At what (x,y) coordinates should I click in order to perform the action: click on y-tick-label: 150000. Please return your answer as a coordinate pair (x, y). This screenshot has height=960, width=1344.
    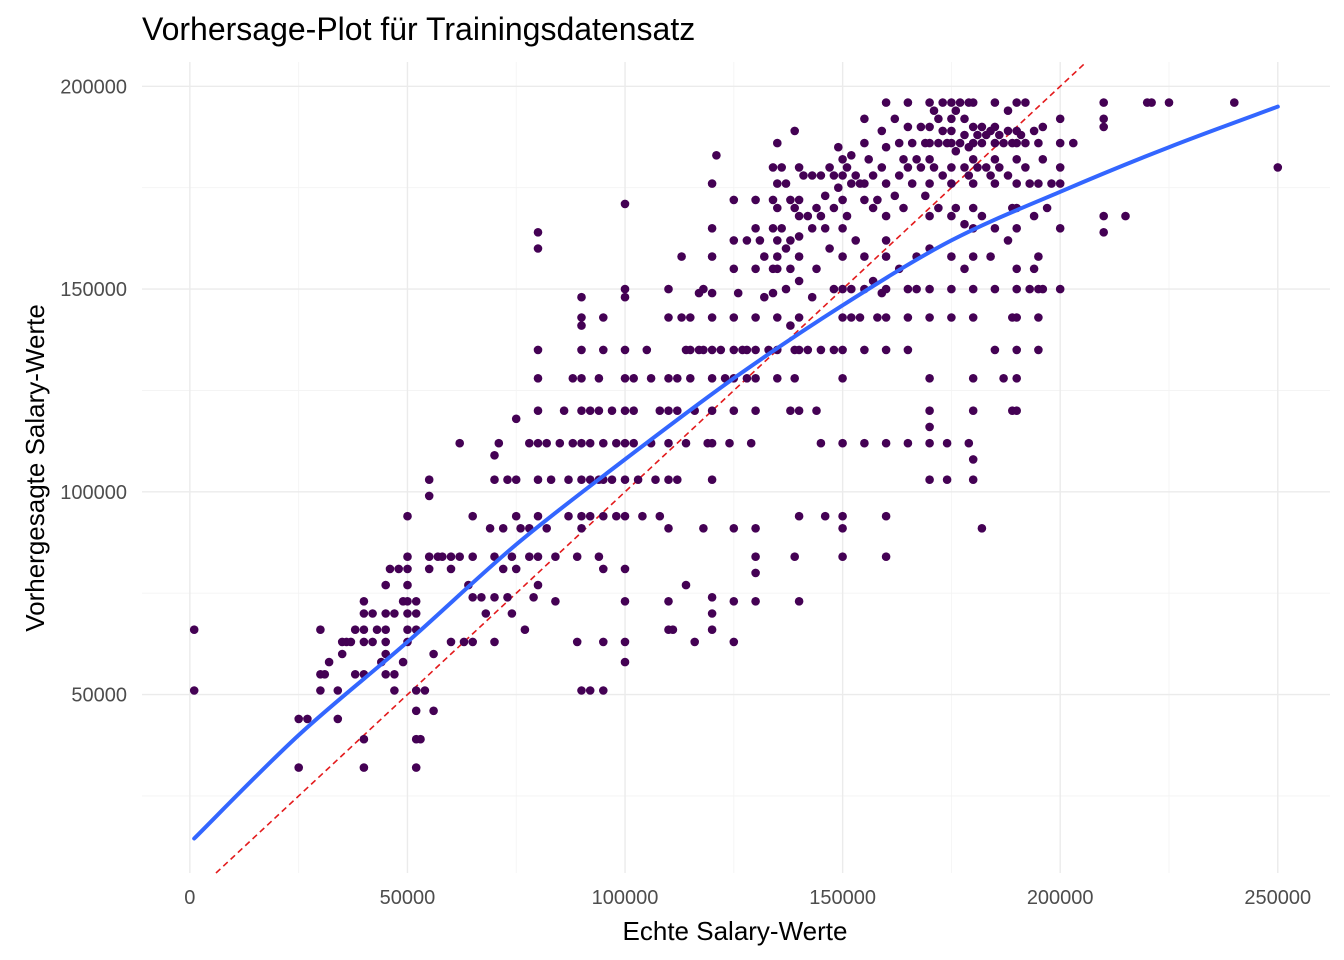
    Looking at the image, I should click on (93, 290).